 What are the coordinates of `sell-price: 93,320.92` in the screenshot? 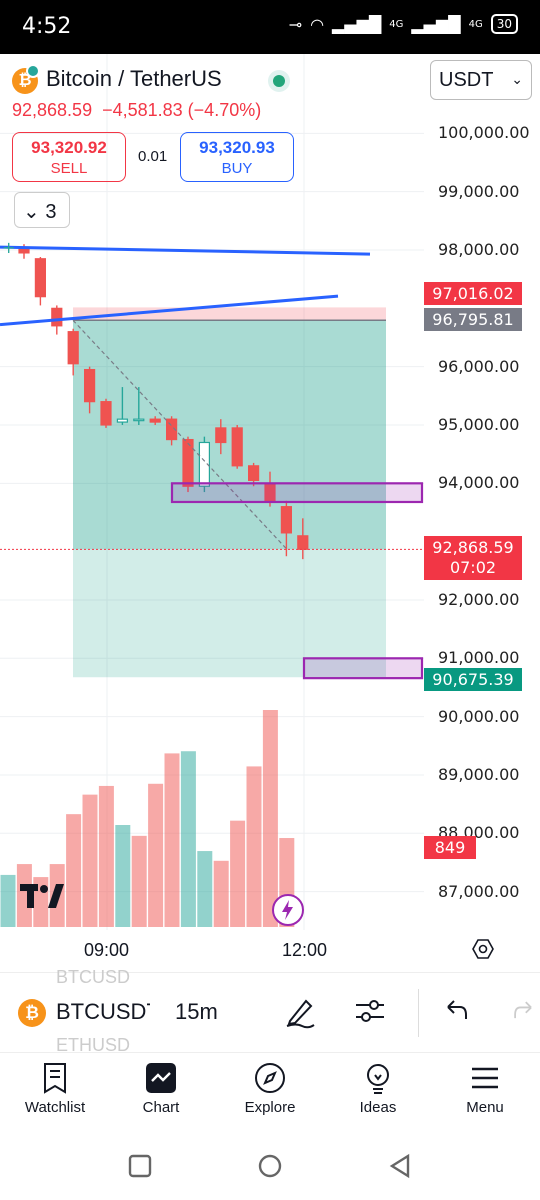 It's located at (69, 147).